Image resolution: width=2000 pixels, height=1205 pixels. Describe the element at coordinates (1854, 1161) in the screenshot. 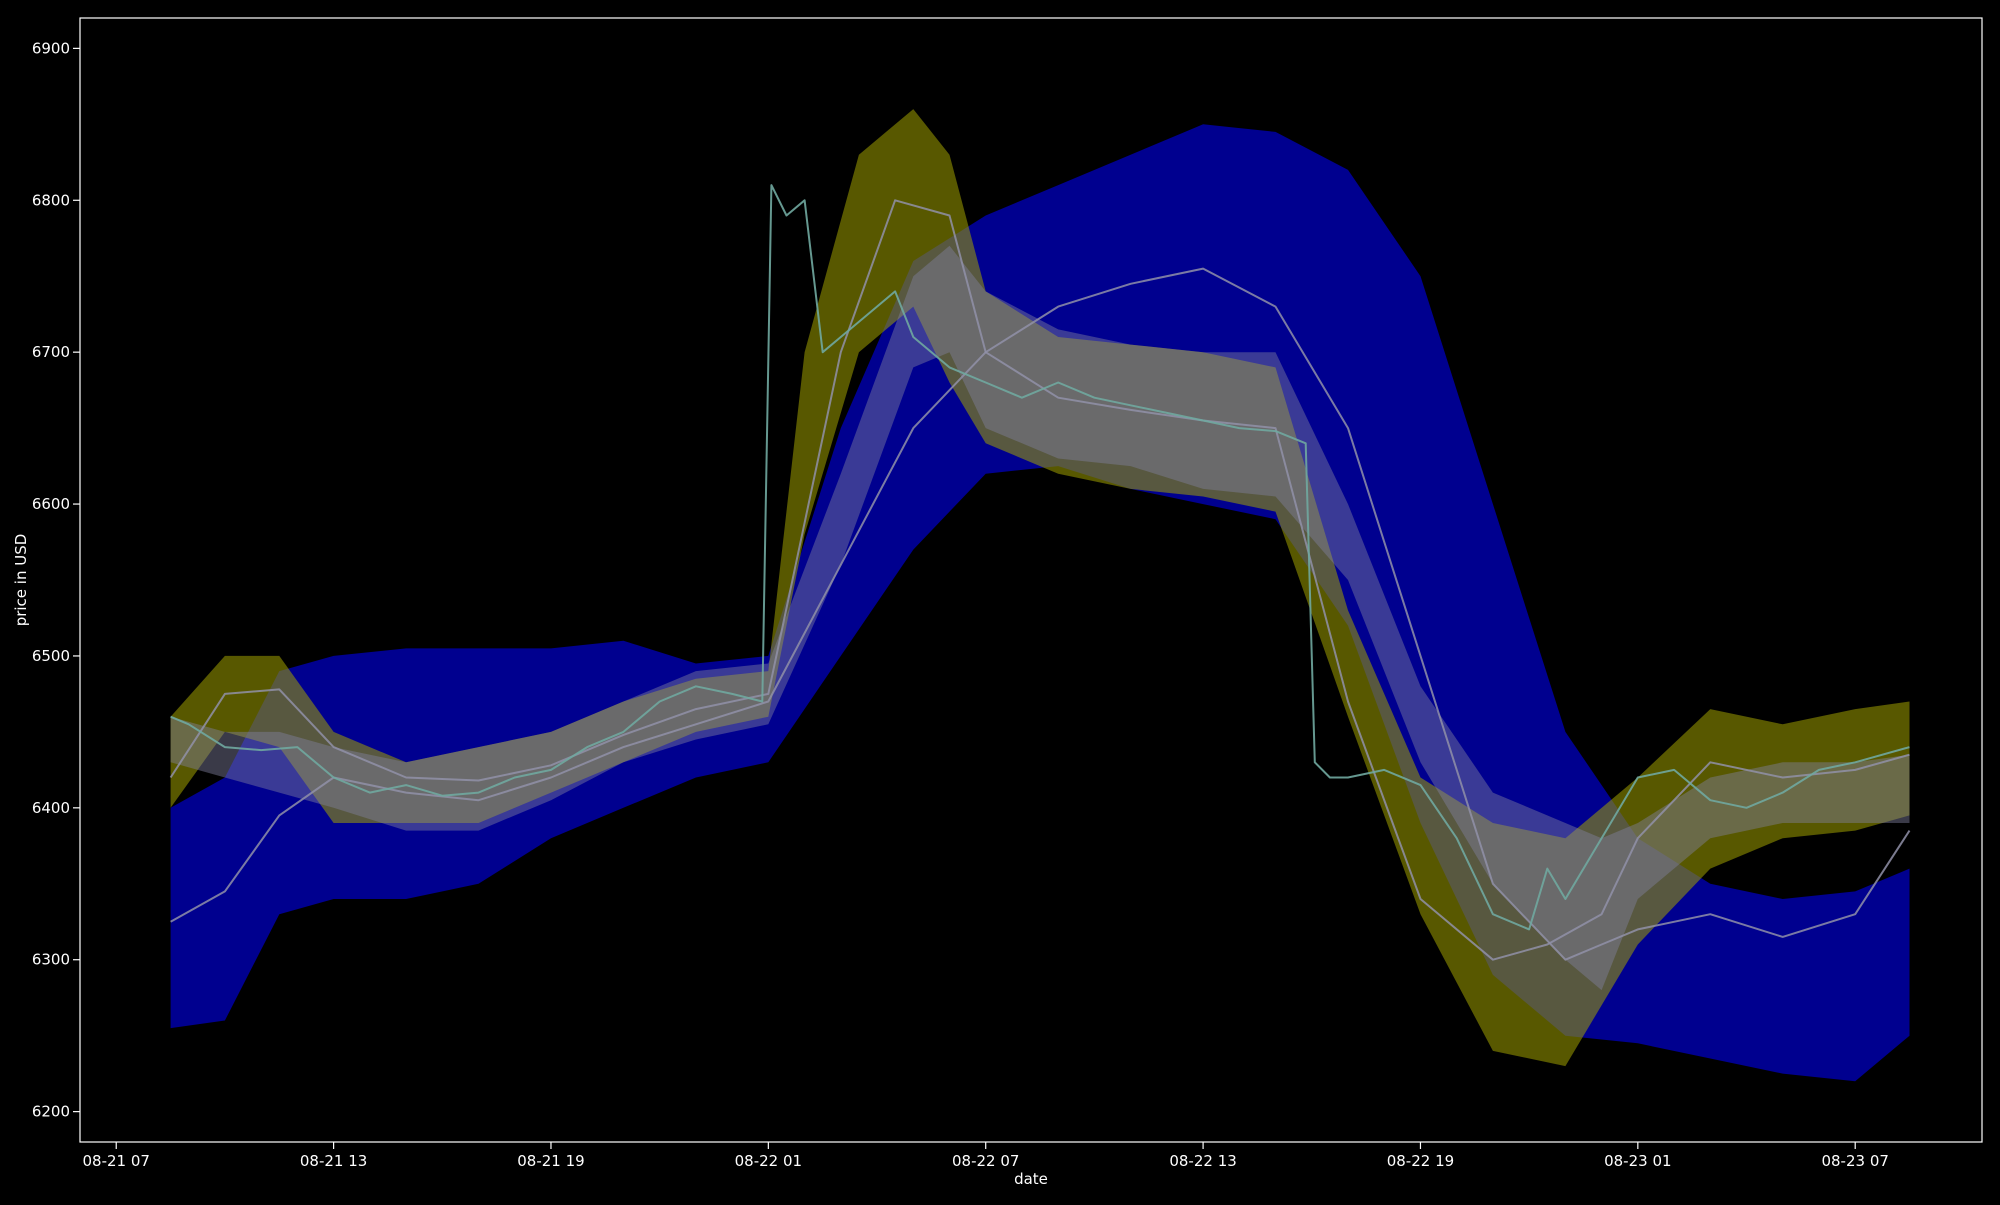

I see `x-tick-label-8: 08-23 07` at that location.